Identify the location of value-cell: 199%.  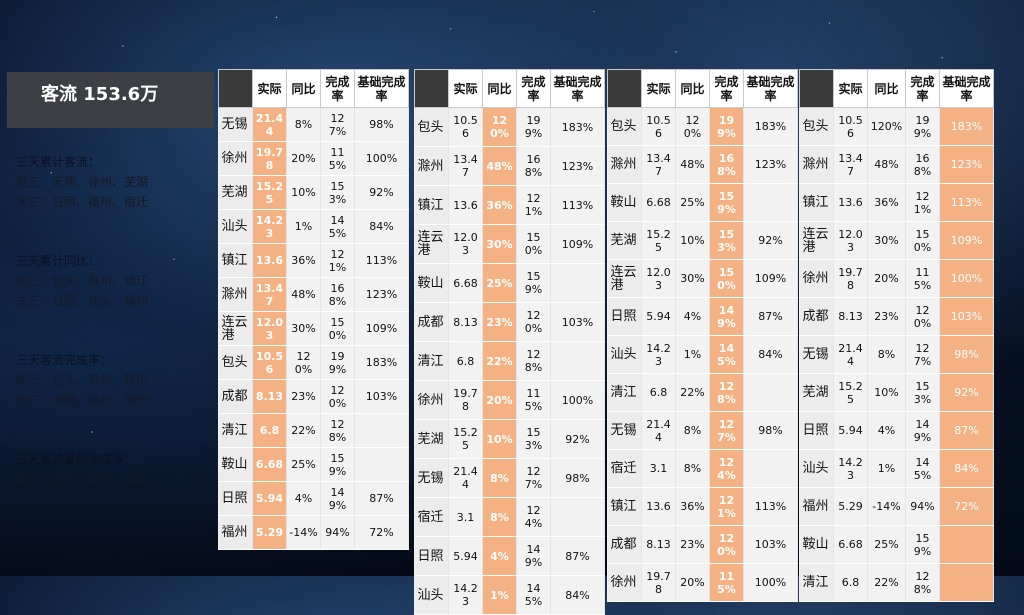
(726, 126).